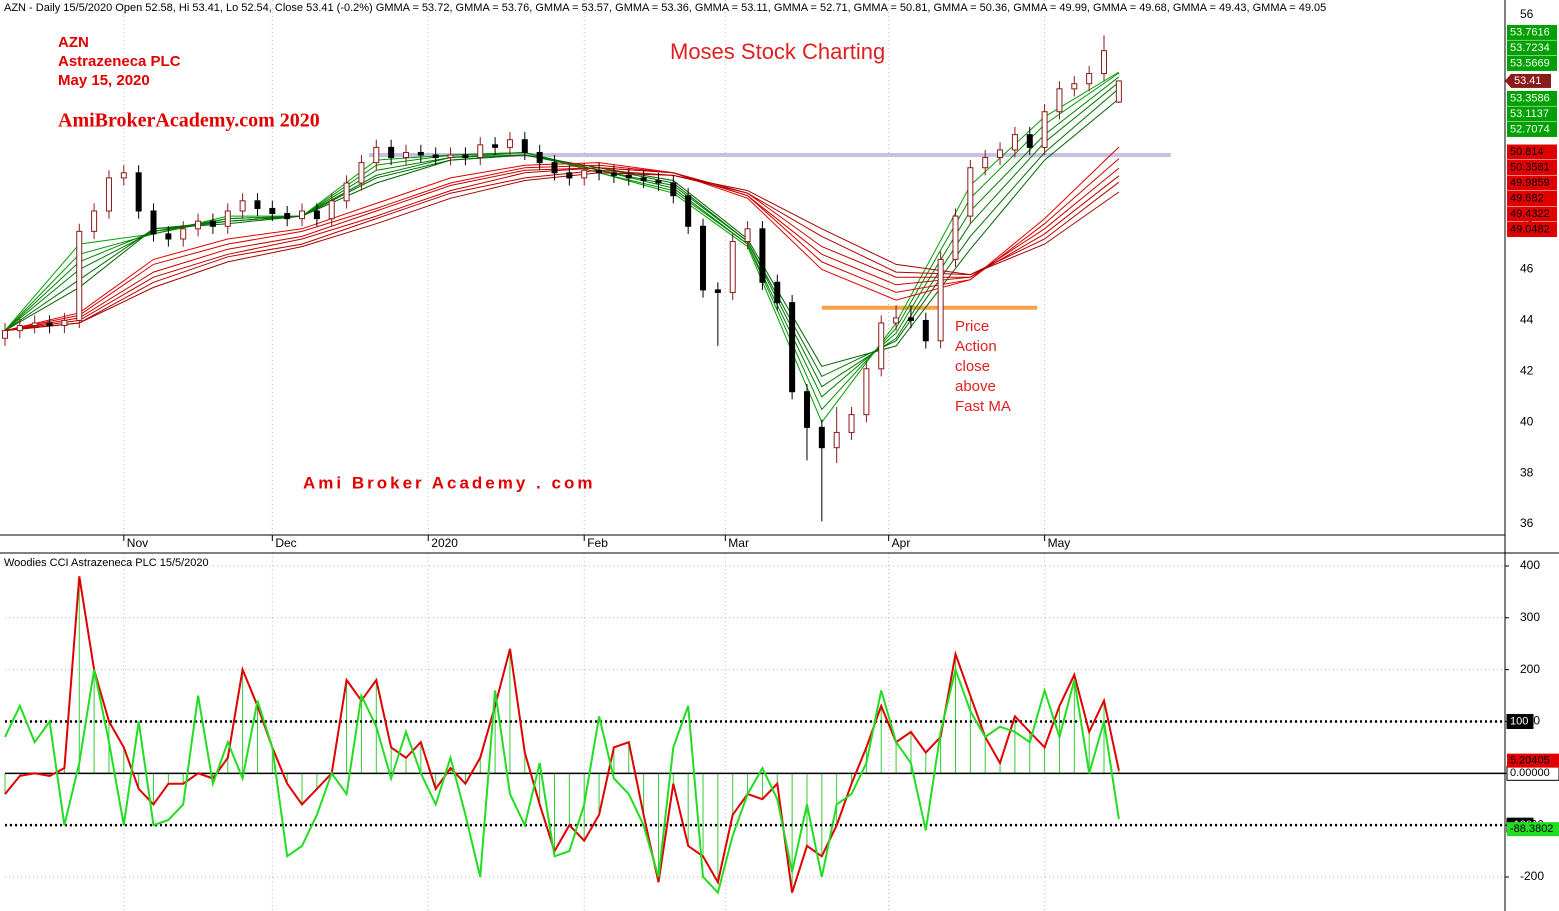 The width and height of the screenshot is (1559, 911). I want to click on y-tick-label: 400, so click(1530, 565).